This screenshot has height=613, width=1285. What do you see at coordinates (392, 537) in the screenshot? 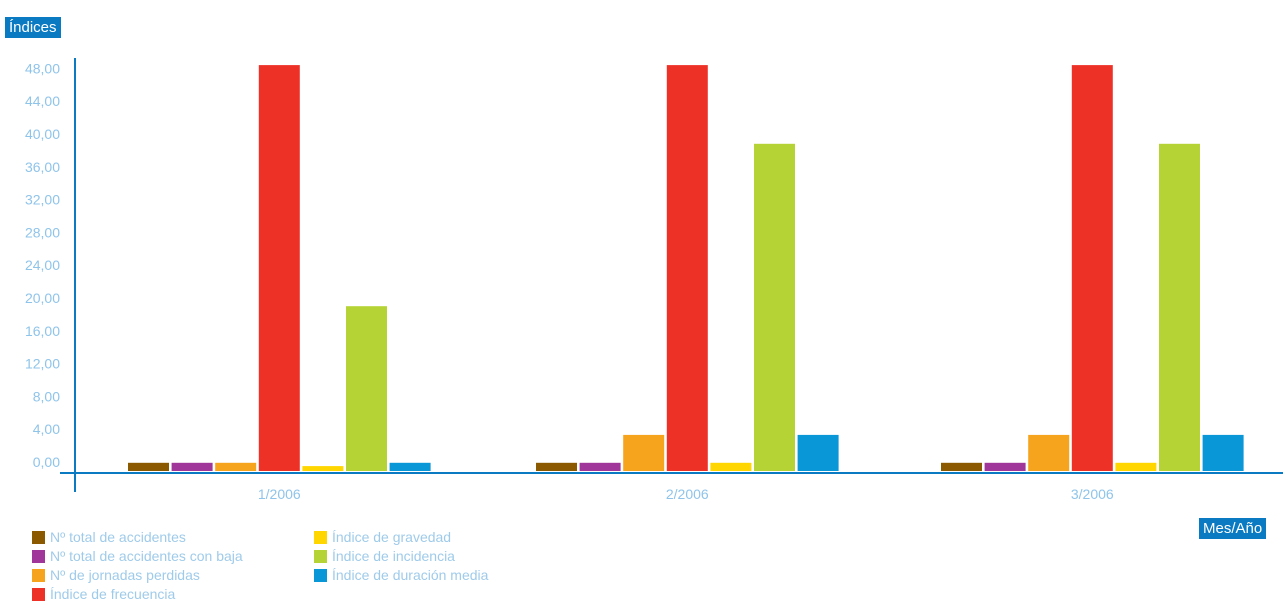
I see `legend-label: Índice de gravedad` at bounding box center [392, 537].